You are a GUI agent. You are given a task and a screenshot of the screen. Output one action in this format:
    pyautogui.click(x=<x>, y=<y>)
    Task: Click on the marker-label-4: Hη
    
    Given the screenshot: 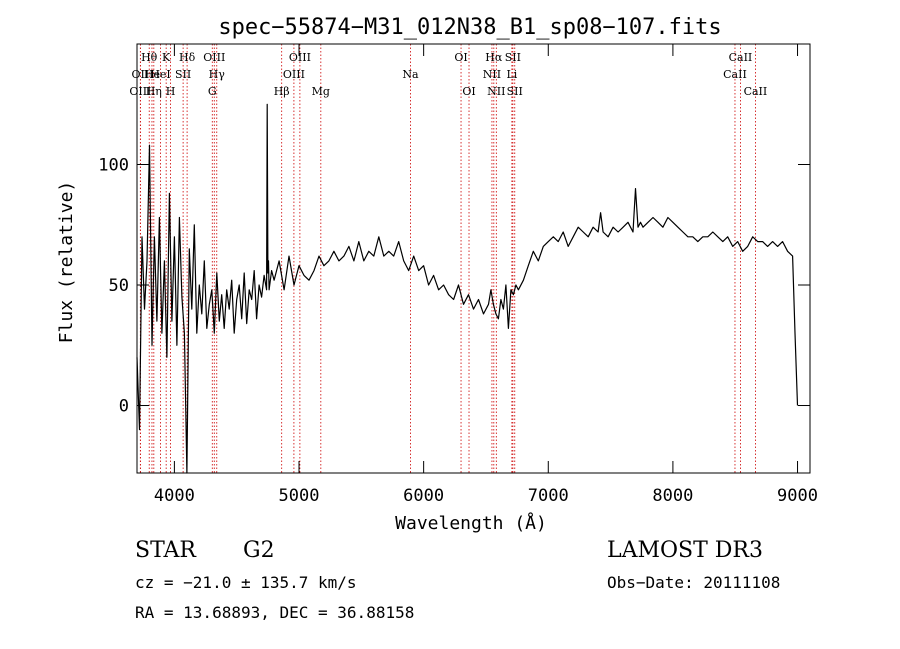 What is the action you would take?
    pyautogui.click(x=154, y=91)
    